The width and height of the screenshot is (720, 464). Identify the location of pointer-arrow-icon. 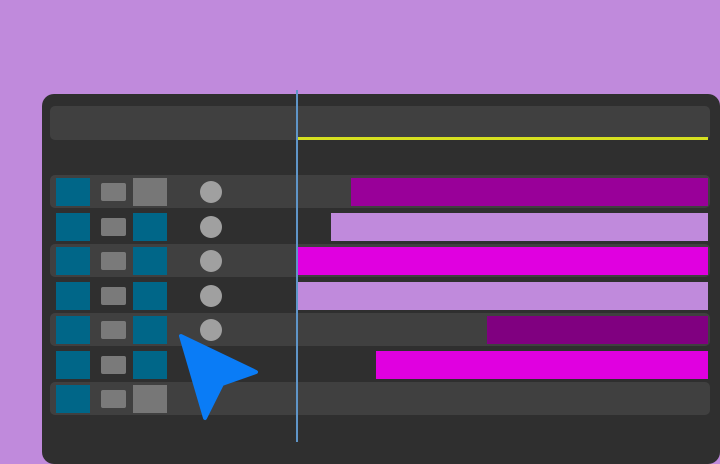
(218, 377).